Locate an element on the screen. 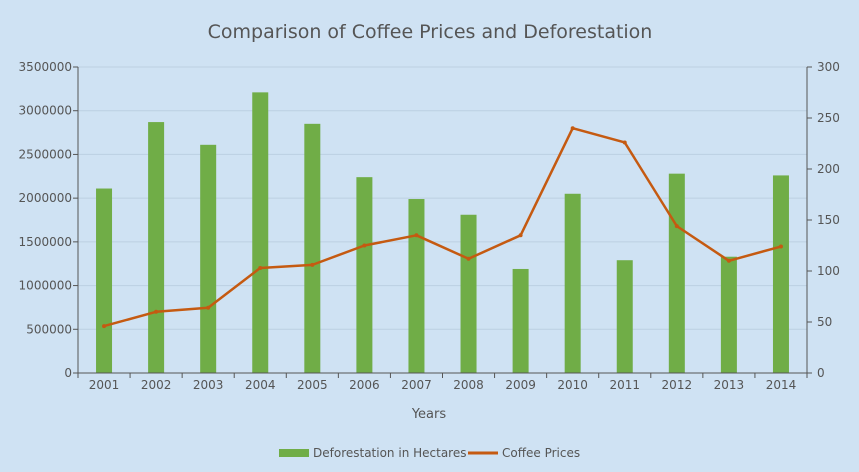 This screenshot has height=472, width=859. x-tick-label: 2002 is located at coordinates (156, 385).